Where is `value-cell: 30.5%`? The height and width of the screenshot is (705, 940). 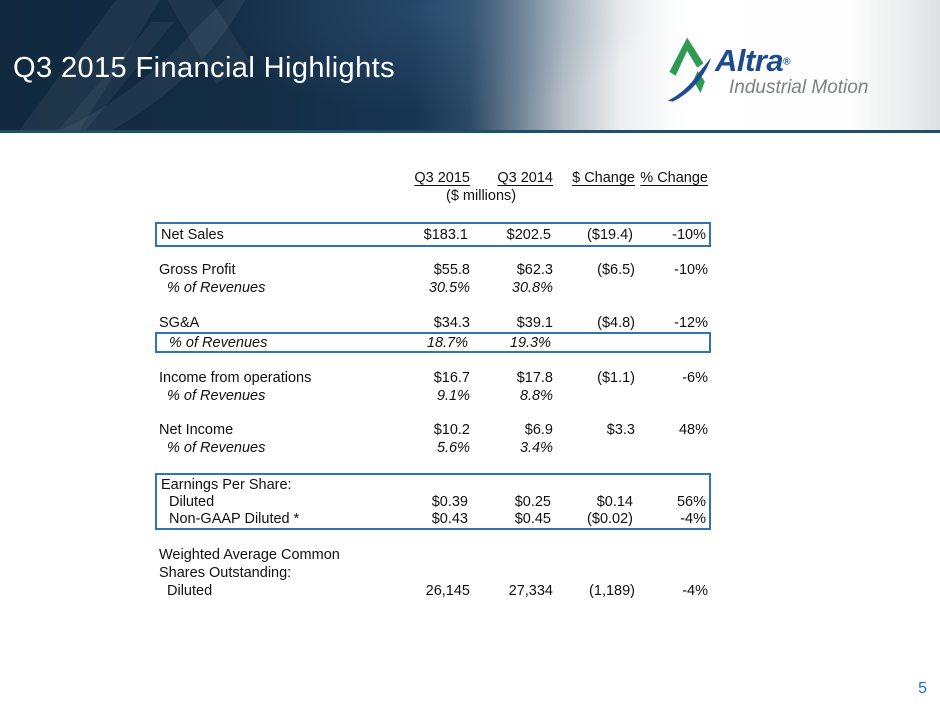
value-cell: 30.5% is located at coordinates (449, 288).